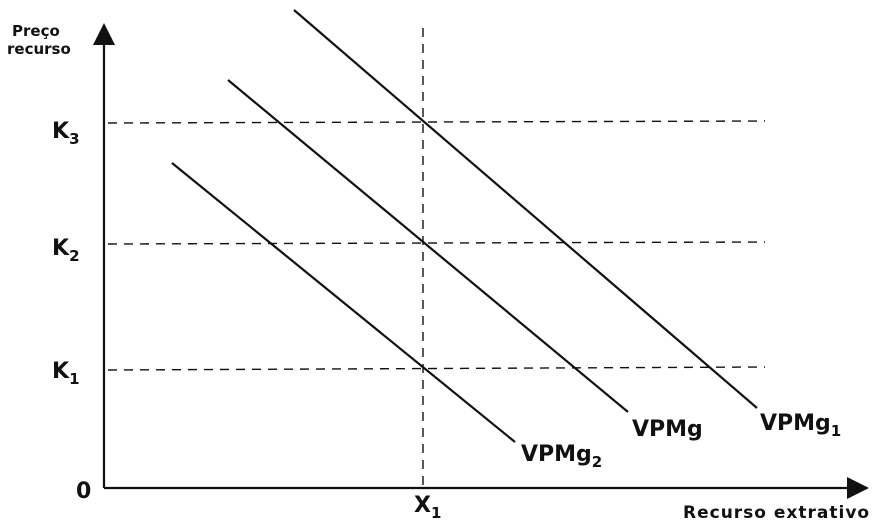 The image size is (881, 524). Describe the element at coordinates (436, 368) in the screenshot. I see `k1-guide-line` at that location.